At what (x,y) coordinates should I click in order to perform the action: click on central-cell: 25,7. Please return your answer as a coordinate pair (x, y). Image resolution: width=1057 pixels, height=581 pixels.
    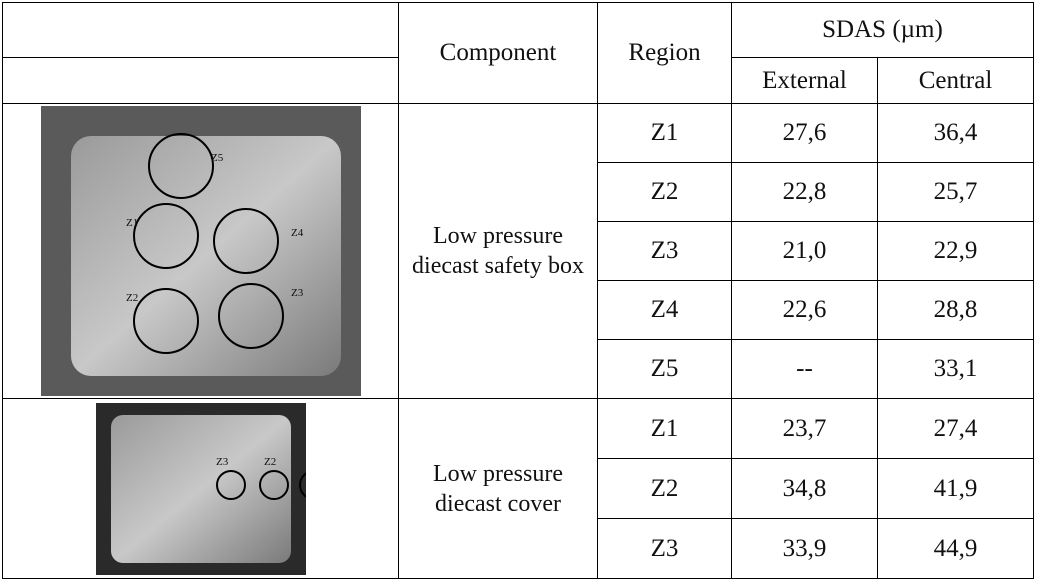
    Looking at the image, I should click on (955, 192).